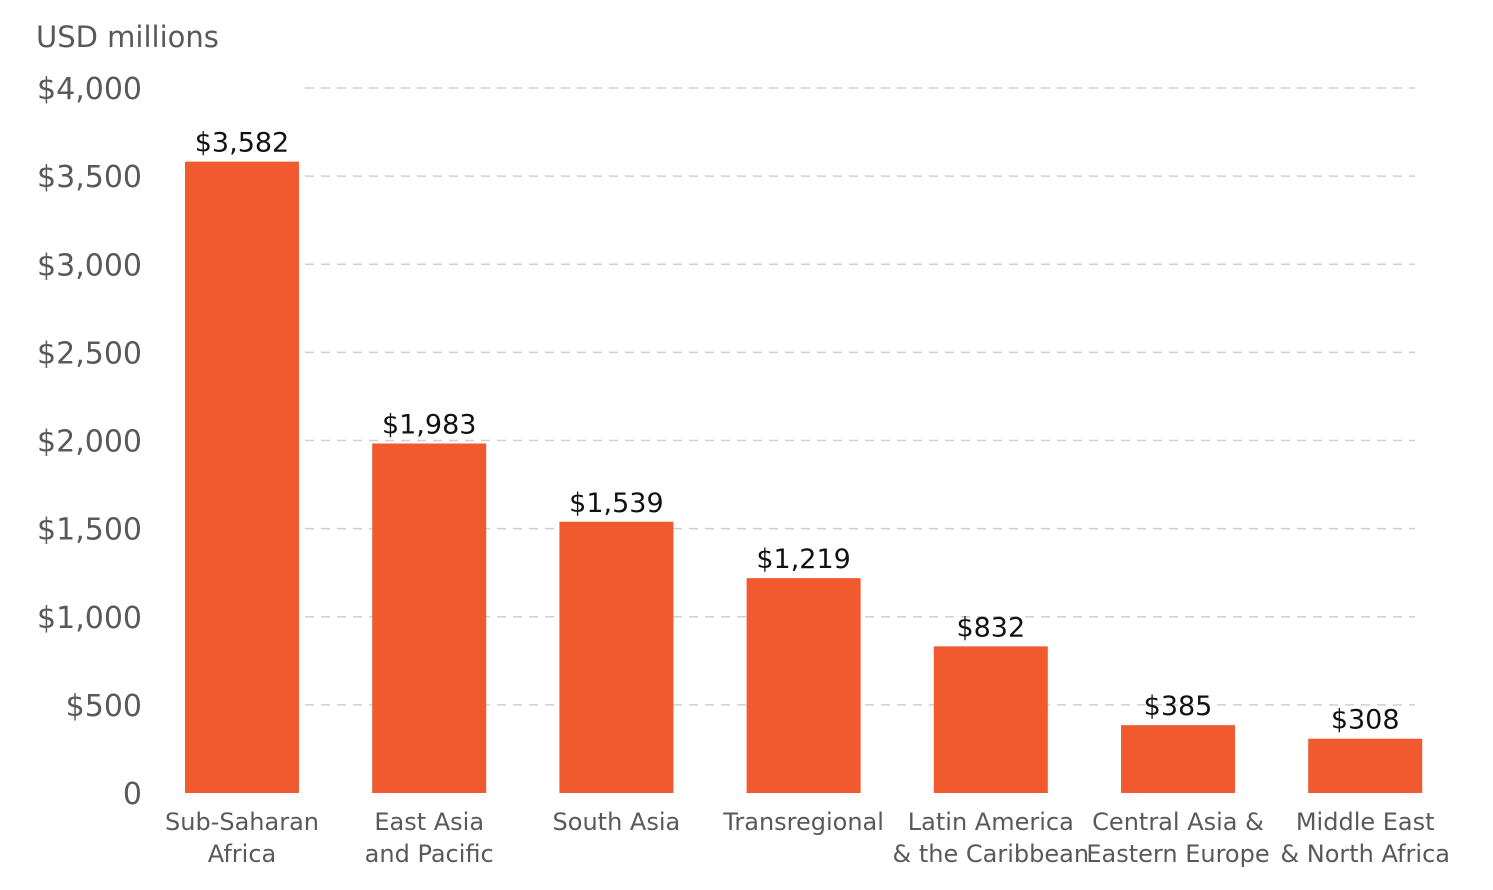  What do you see at coordinates (1177, 838) in the screenshot?
I see `x-tick-label: Central Asia & Eastern Europe` at bounding box center [1177, 838].